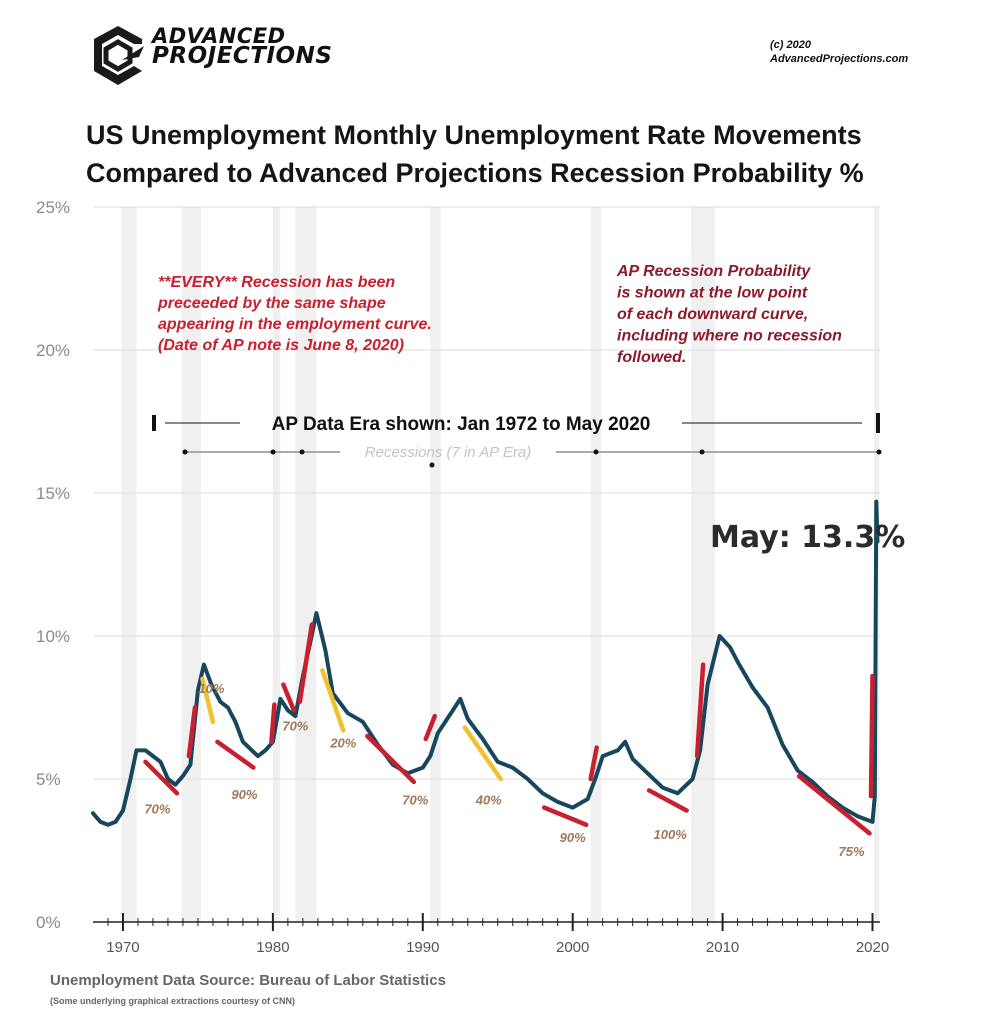  I want to click on logo-wordmark: ADVANCED PROJECTIONS, so click(242, 46).